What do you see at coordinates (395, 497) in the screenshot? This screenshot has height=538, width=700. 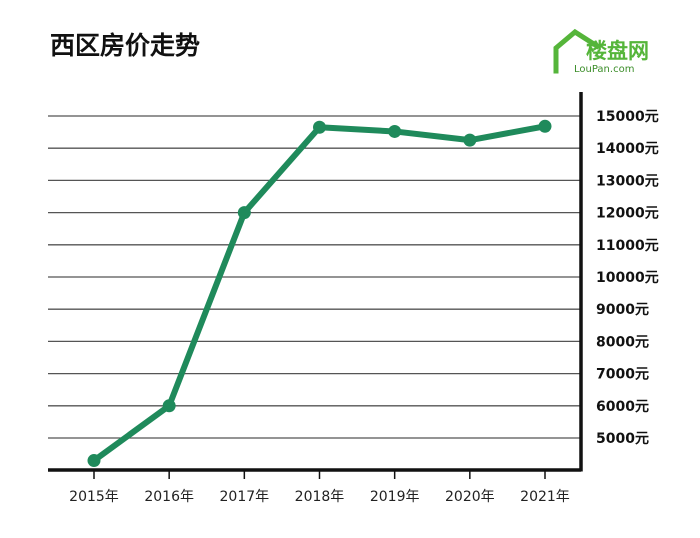 I see `x-tick-label: 2019年` at bounding box center [395, 497].